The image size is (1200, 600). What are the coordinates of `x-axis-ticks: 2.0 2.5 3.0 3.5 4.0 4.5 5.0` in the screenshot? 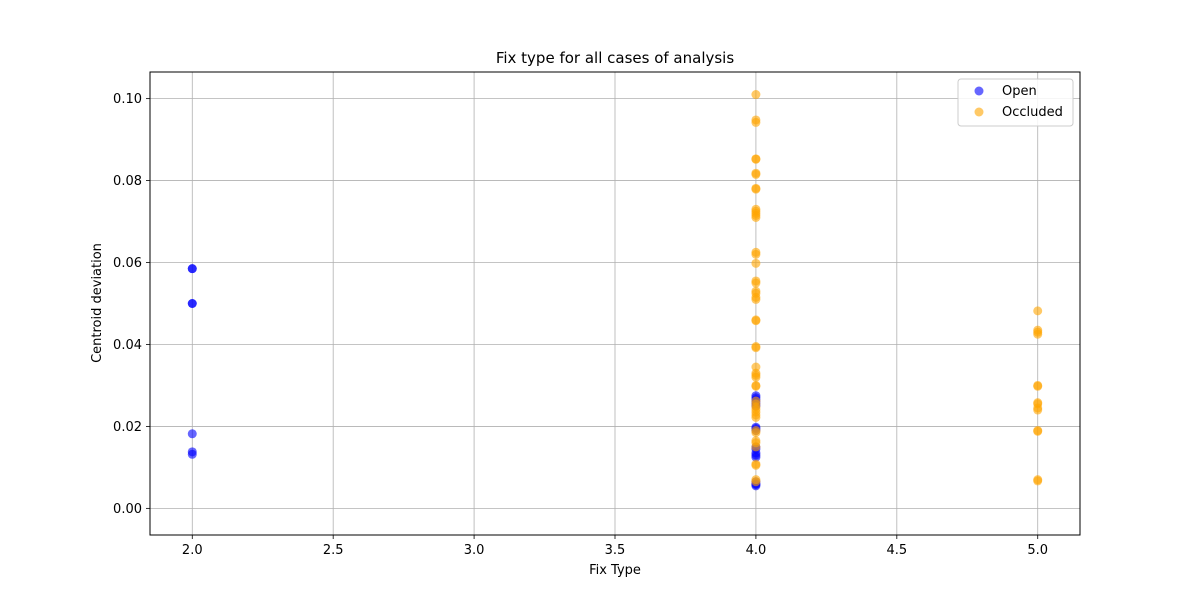 It's located at (615, 546).